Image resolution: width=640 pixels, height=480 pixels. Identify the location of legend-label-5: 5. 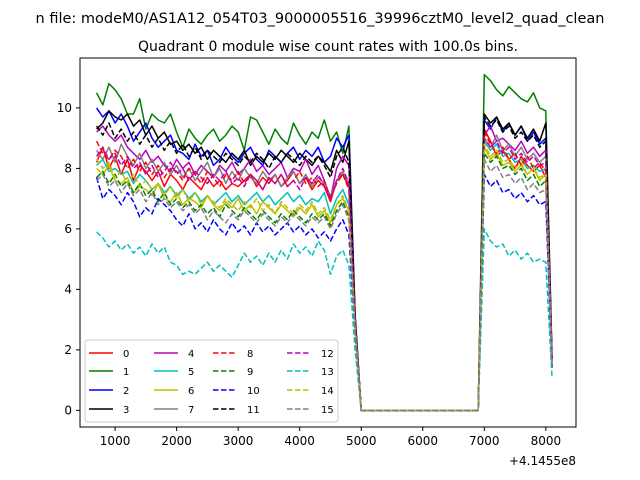
(191, 372).